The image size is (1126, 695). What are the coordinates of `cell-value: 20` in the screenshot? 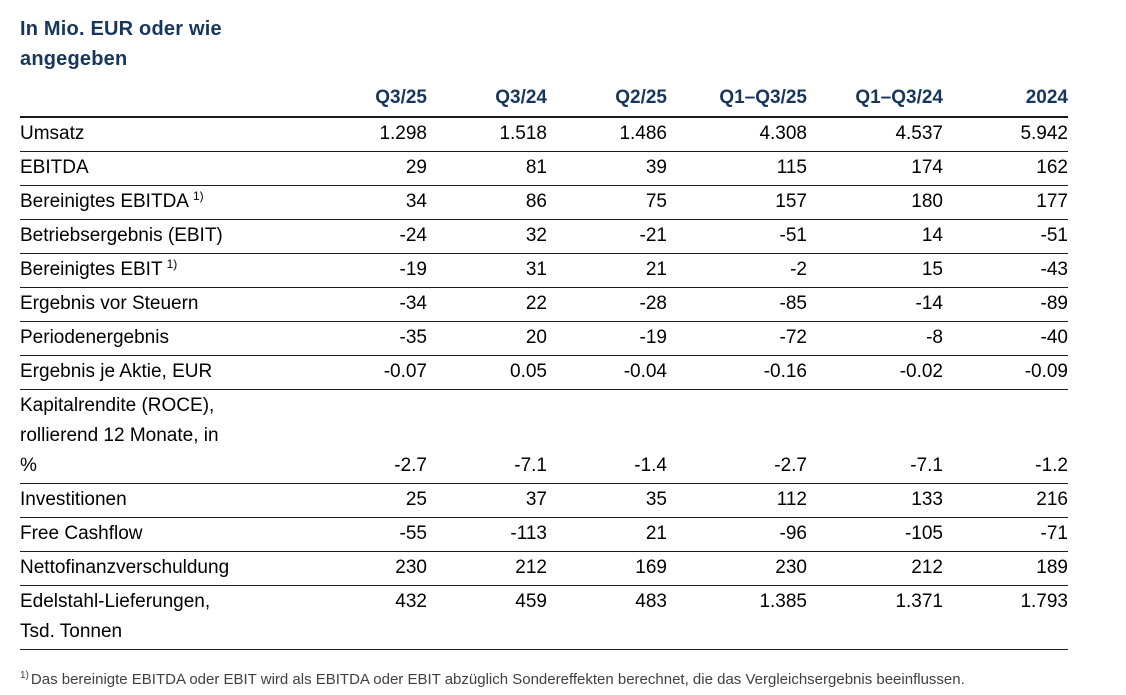 It's located at (487, 338).